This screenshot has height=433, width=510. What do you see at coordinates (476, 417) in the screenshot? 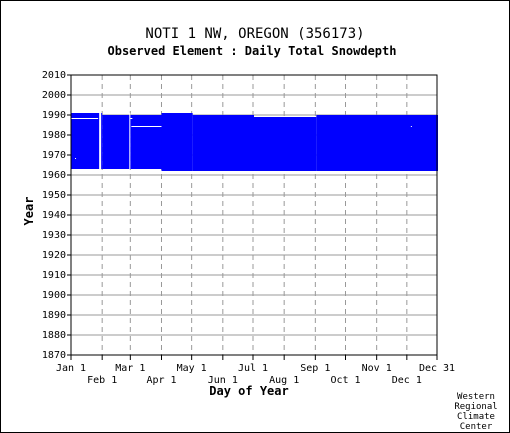
I see `credit-line: Climate` at bounding box center [476, 417].